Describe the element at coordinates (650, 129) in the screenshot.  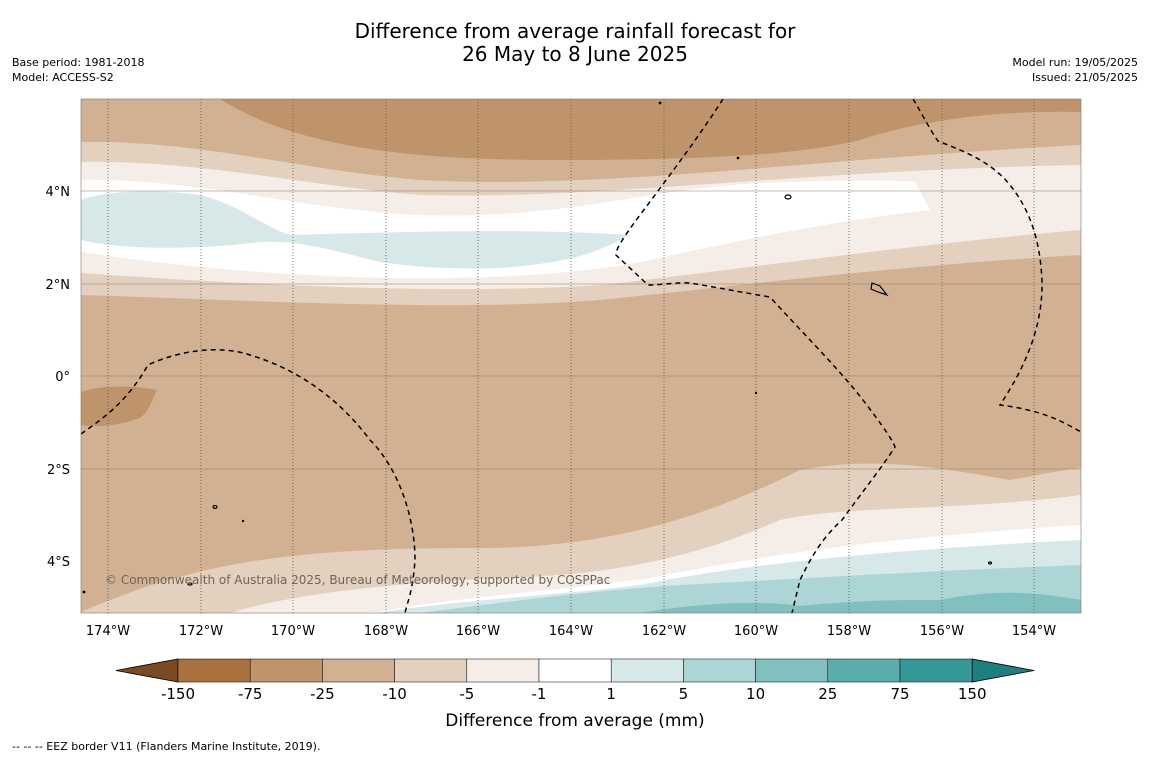
I see `anomaly-band-minus75-minus25-north` at that location.